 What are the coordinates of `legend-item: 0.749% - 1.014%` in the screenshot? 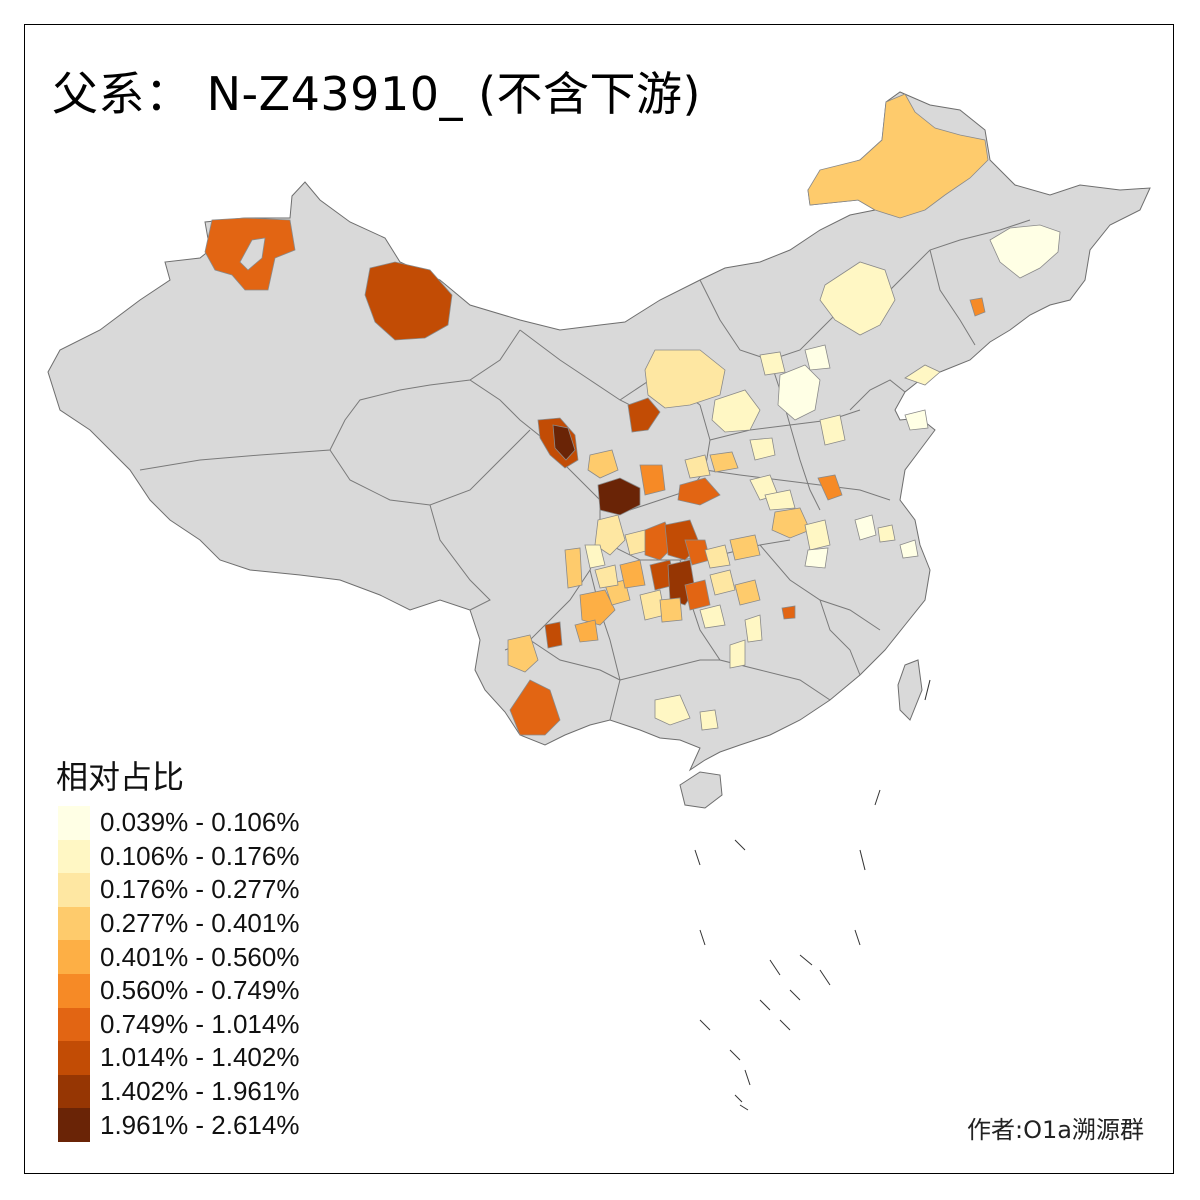 It's located at (179, 1024).